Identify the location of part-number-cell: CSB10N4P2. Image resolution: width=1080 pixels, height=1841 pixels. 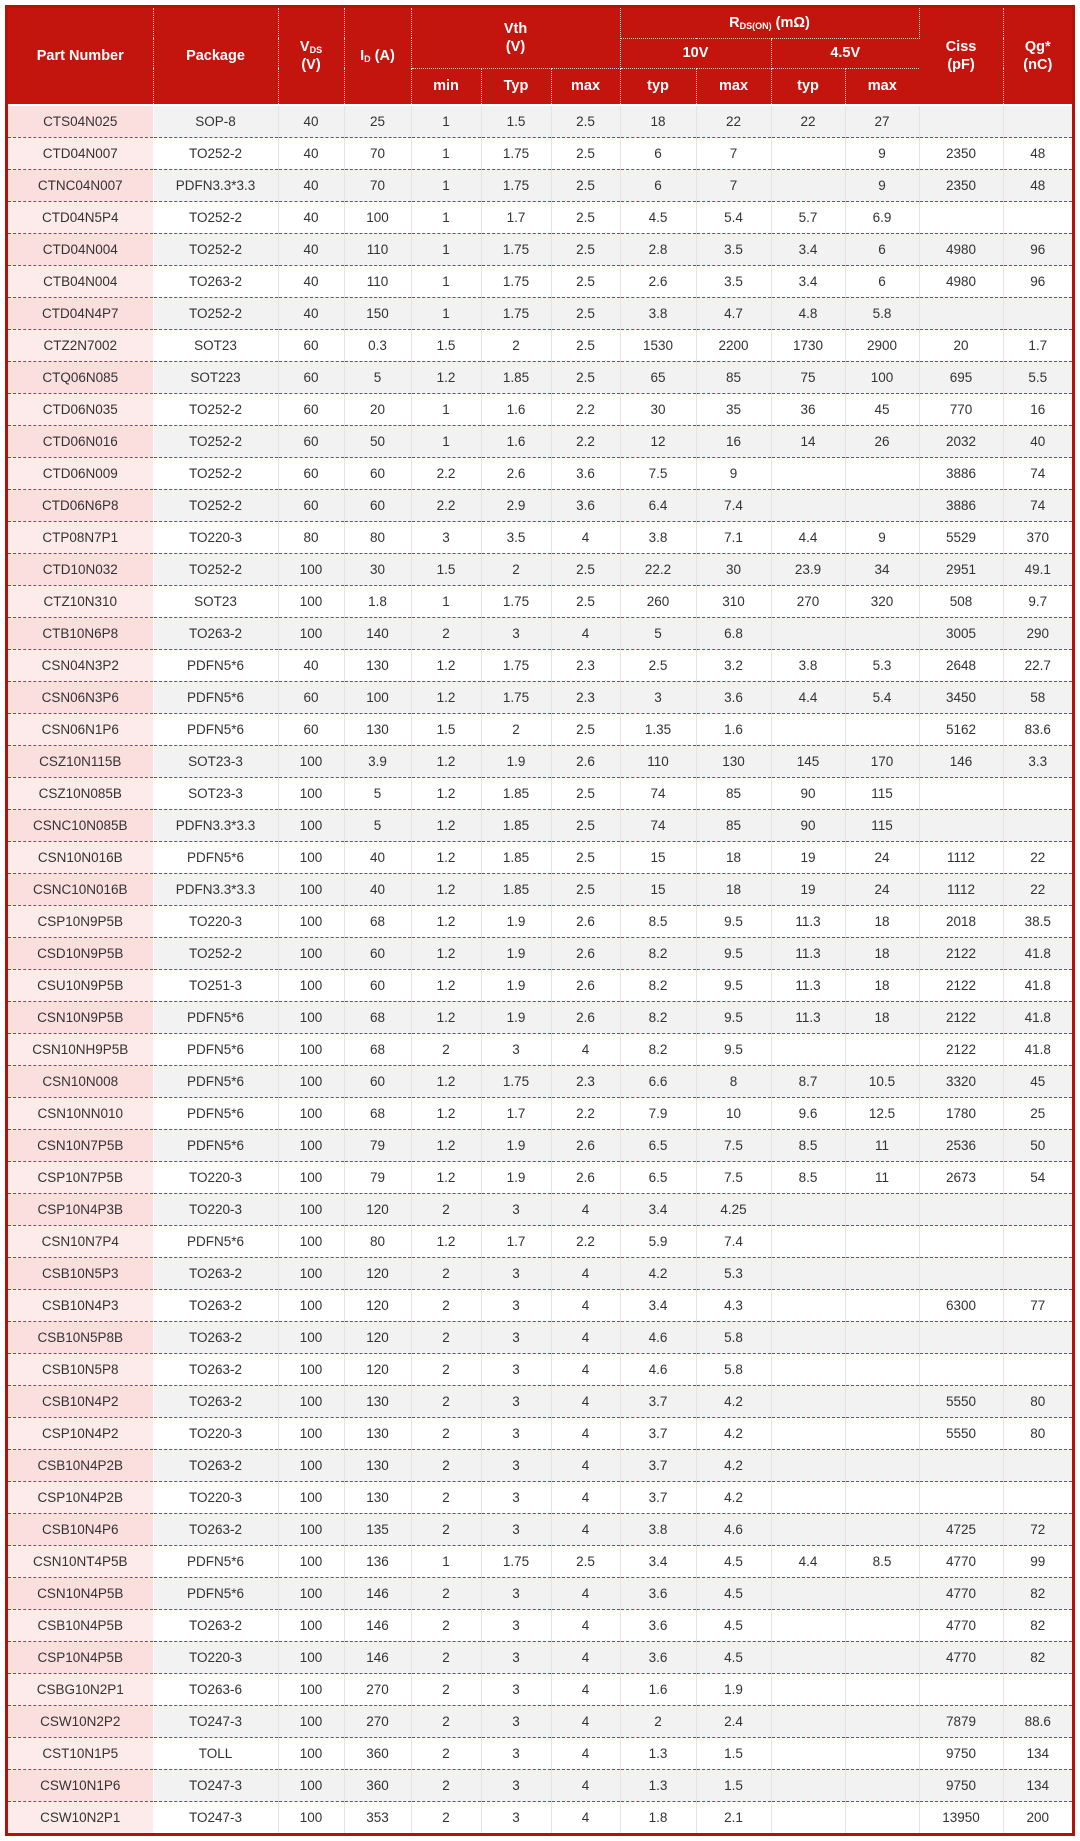
(81, 1400).